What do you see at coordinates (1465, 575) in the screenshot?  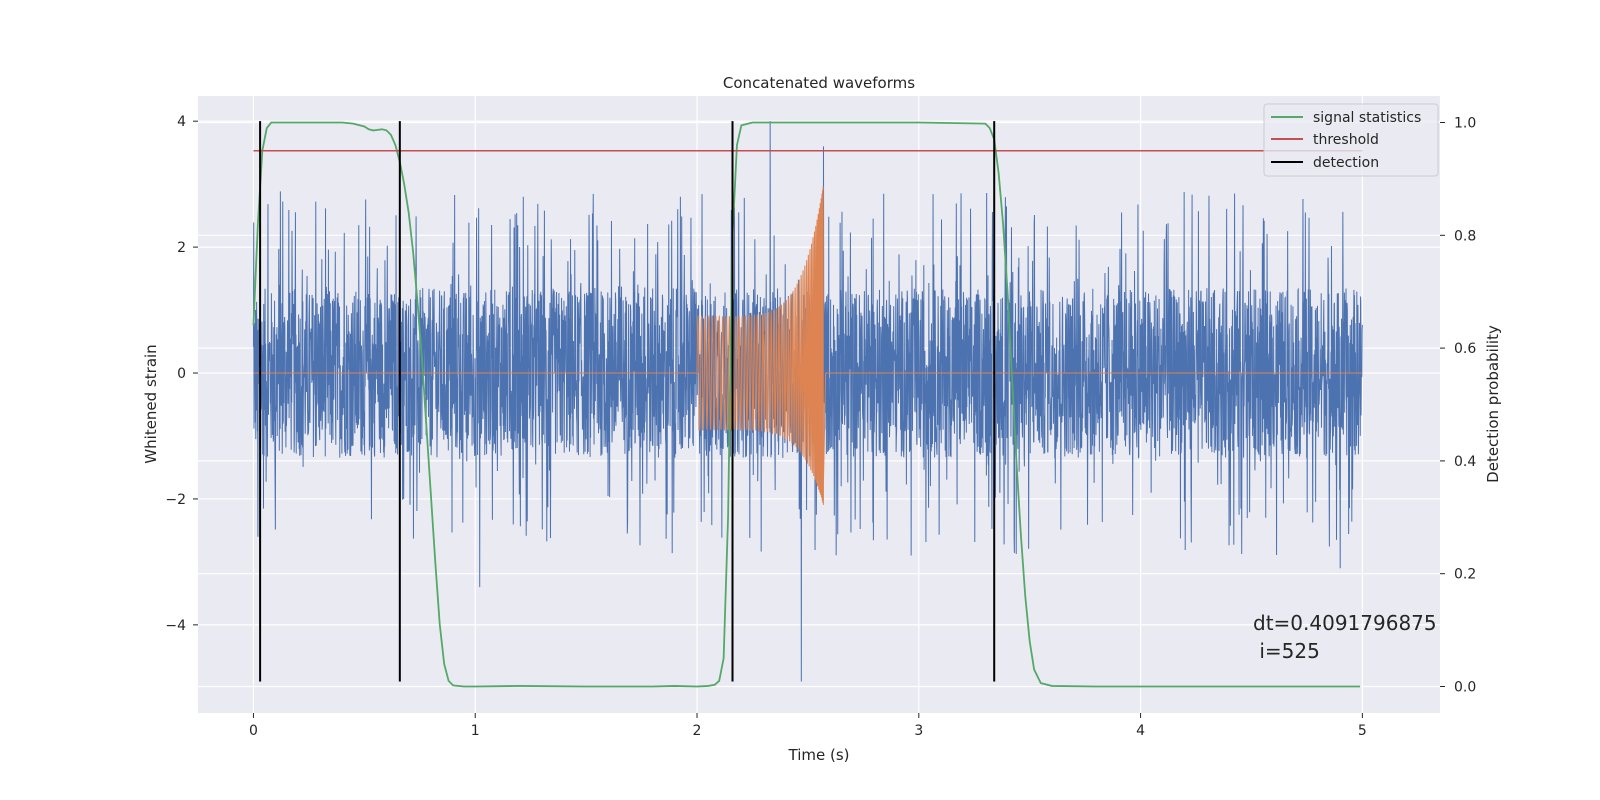 I see `y2-tick-label: 0.2` at bounding box center [1465, 575].